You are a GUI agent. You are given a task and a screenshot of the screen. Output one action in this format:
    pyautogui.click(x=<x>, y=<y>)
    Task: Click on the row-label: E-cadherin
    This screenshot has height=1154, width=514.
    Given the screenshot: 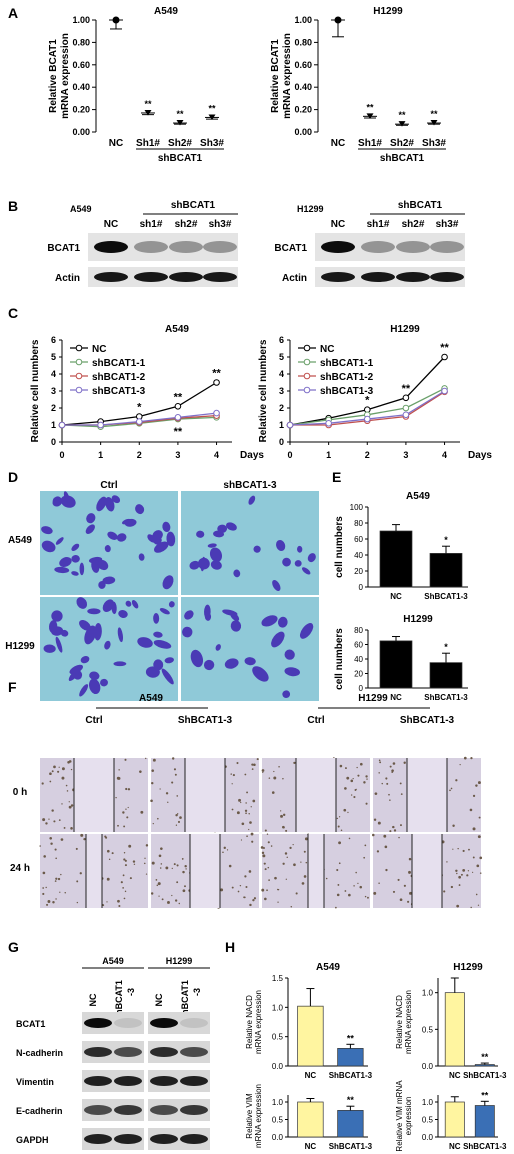 What is the action you would take?
    pyautogui.click(x=39, y=1111)
    